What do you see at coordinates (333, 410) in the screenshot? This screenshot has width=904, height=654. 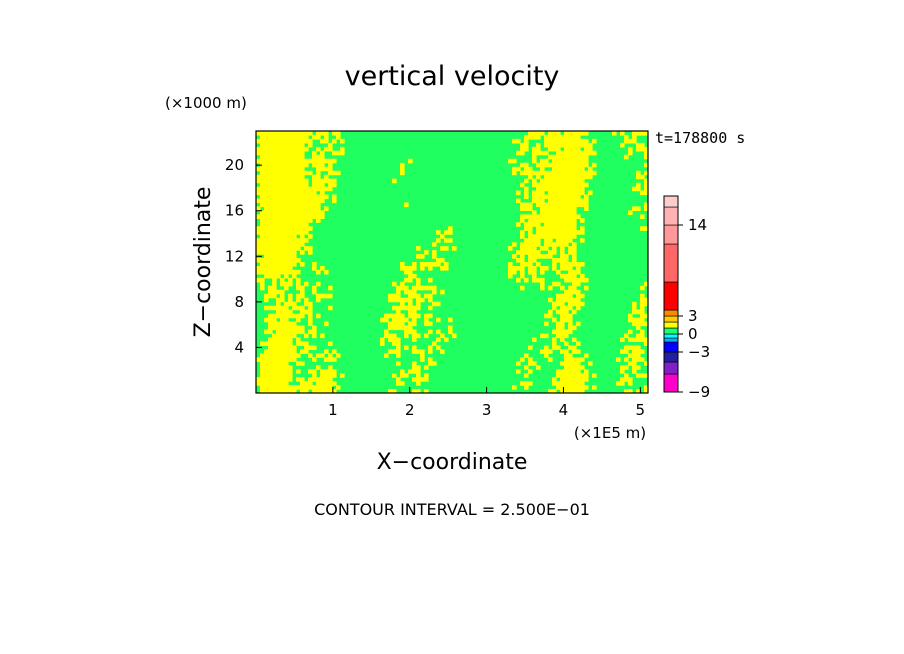 I see `x-tick-label: 1` at bounding box center [333, 410].